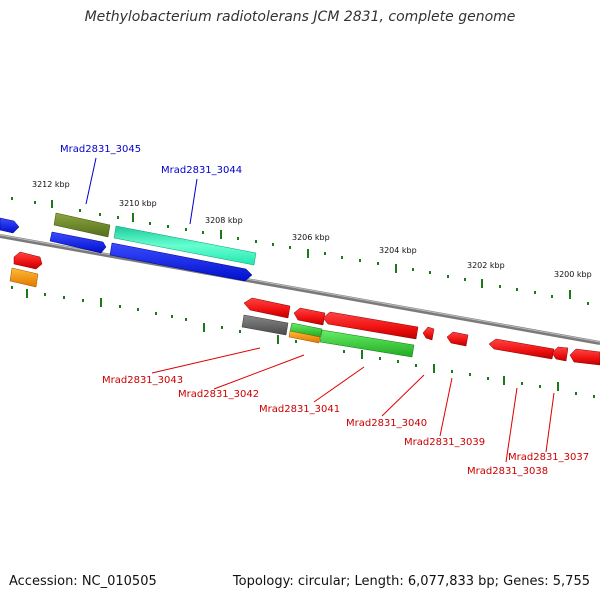 This screenshot has height=600, width=600. I want to click on gene-mrad2831-3038-red, so click(521, 349).